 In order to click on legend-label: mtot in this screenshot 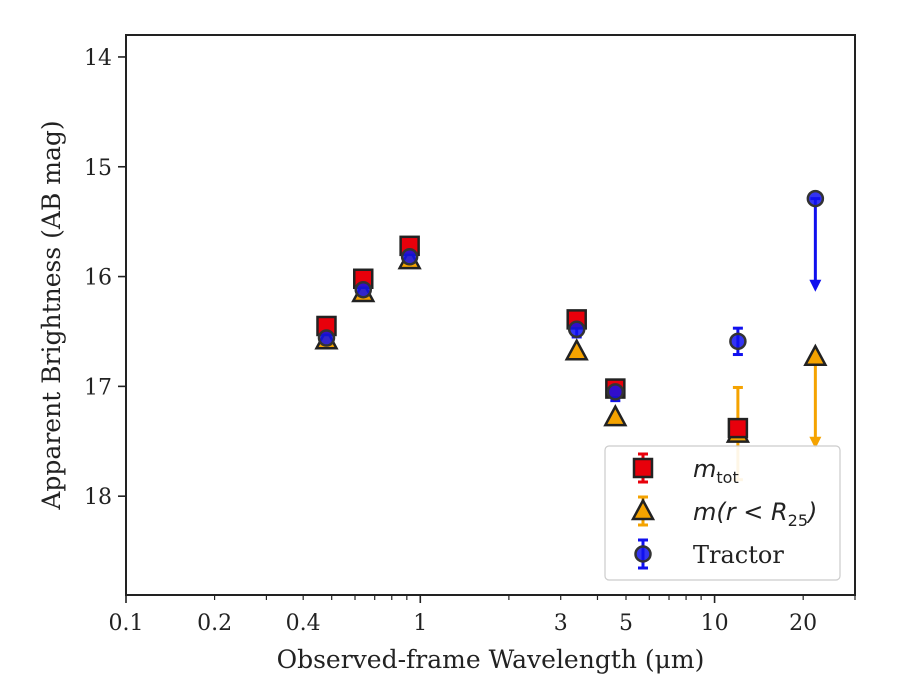, I will do `click(716, 471)`.